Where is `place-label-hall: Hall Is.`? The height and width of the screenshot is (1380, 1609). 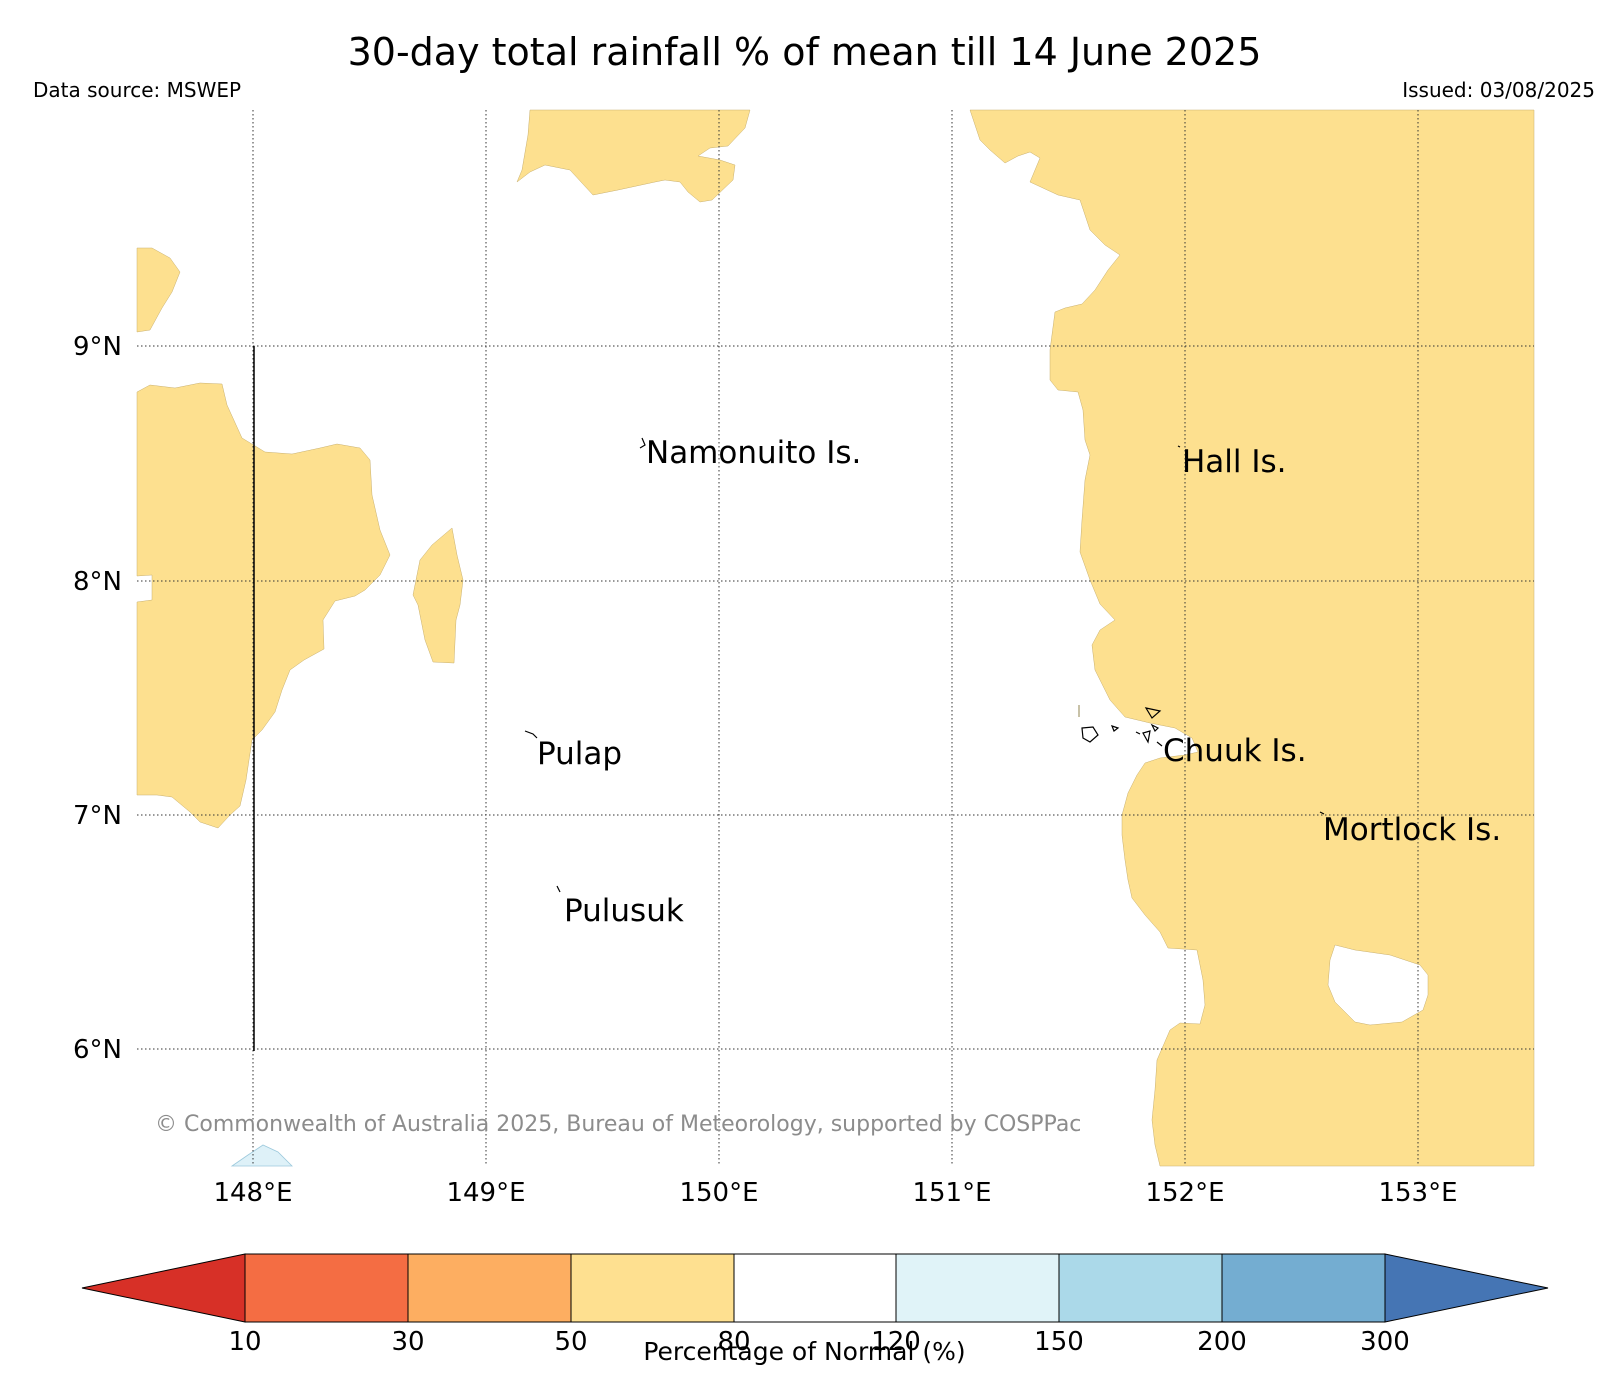 place-label-hall: Hall Is. is located at coordinates (1234, 462).